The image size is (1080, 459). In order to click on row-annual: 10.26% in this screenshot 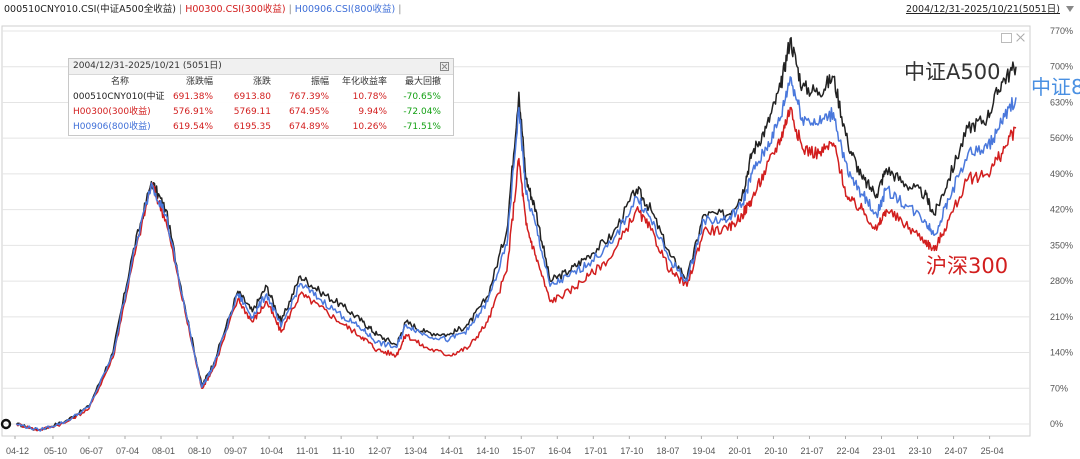, I will do `click(369, 127)`.